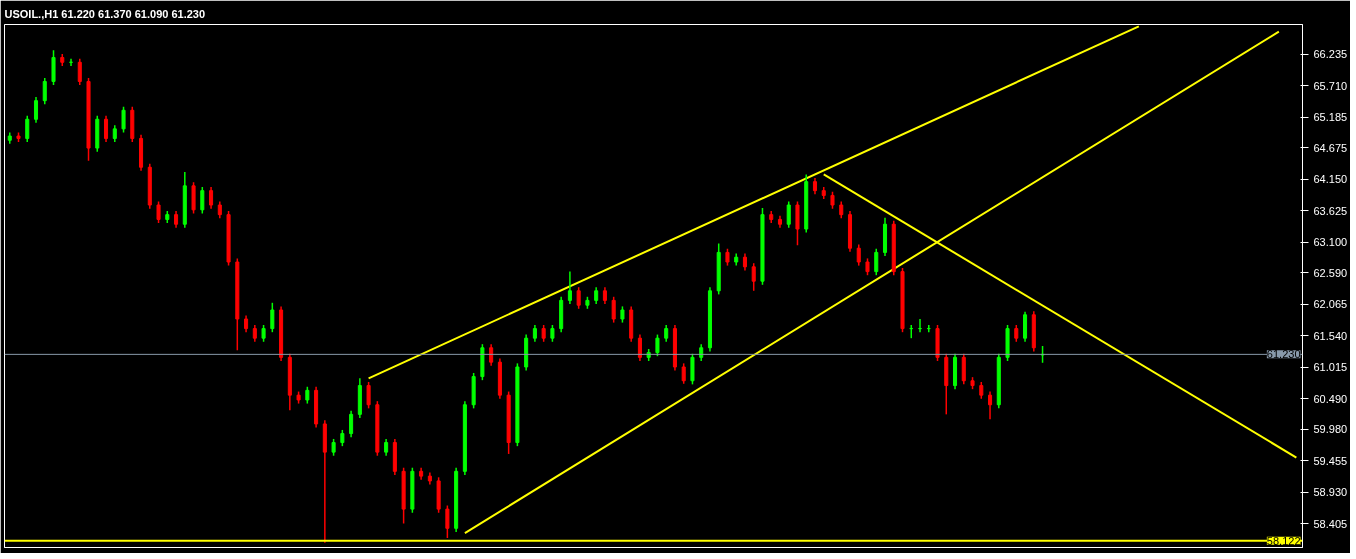 Image resolution: width=1356 pixels, height=559 pixels. Describe the element at coordinates (1330, 179) in the screenshot. I see `y-tick-label: 64.150` at that location.